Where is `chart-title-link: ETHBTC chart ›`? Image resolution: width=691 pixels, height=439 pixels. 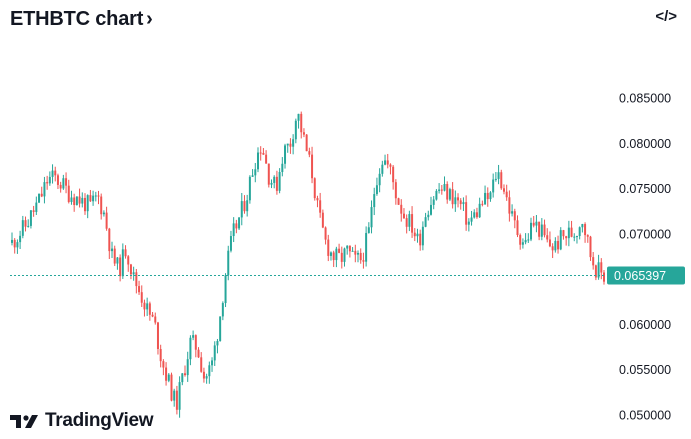
chart-title-link: ETHBTC chart › is located at coordinates (81, 19).